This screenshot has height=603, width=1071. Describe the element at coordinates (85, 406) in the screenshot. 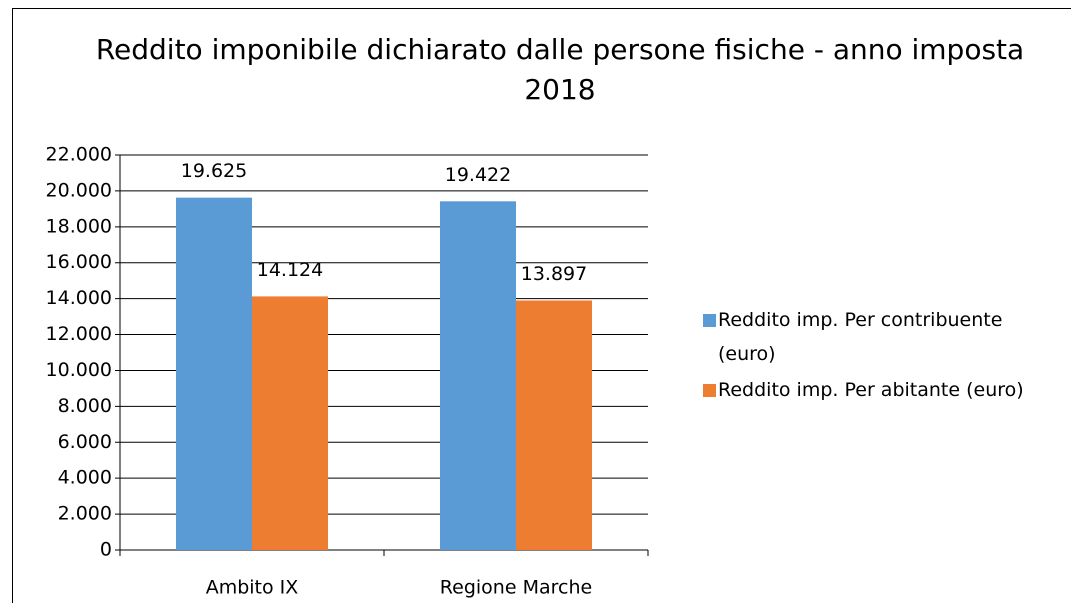

I see `y-tick-label: 8.000` at that location.